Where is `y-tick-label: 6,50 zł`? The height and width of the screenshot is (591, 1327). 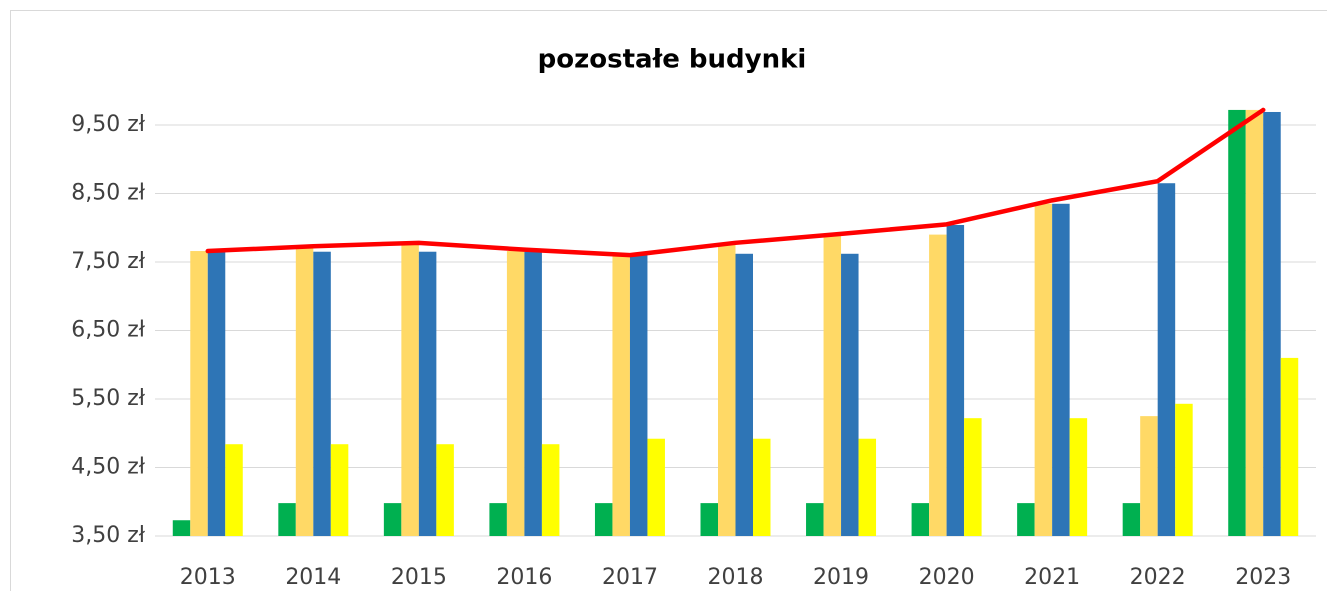 y-tick-label: 6,50 zł is located at coordinates (108, 330).